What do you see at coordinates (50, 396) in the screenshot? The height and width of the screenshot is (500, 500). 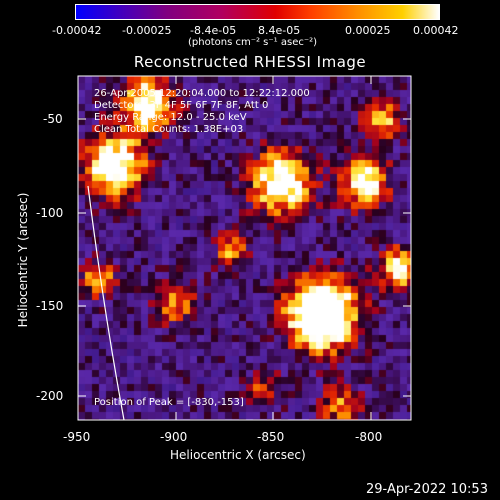 I see `y-tick: -200` at bounding box center [50, 396].